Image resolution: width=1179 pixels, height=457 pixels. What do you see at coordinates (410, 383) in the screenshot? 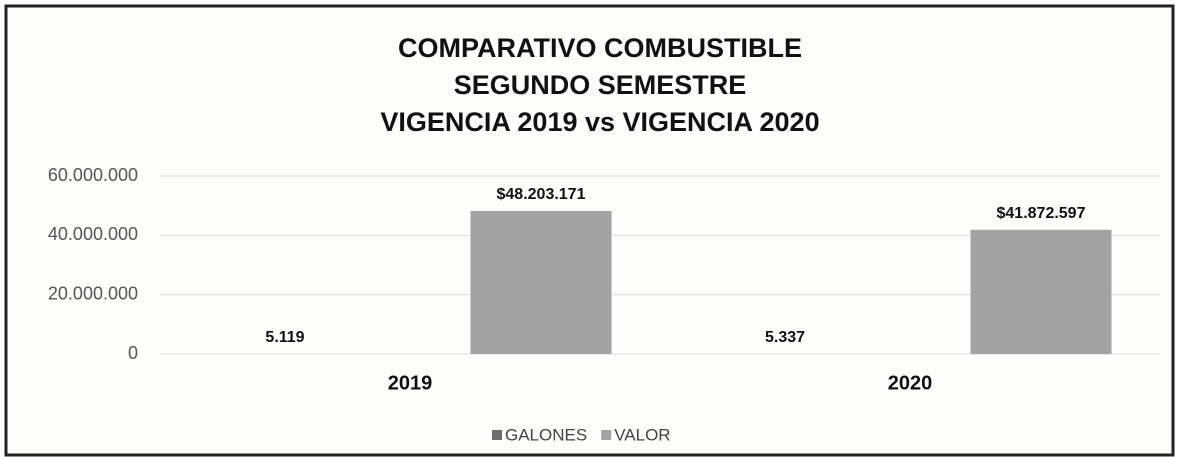
I see `x-tick-label: 2019` at bounding box center [410, 383].